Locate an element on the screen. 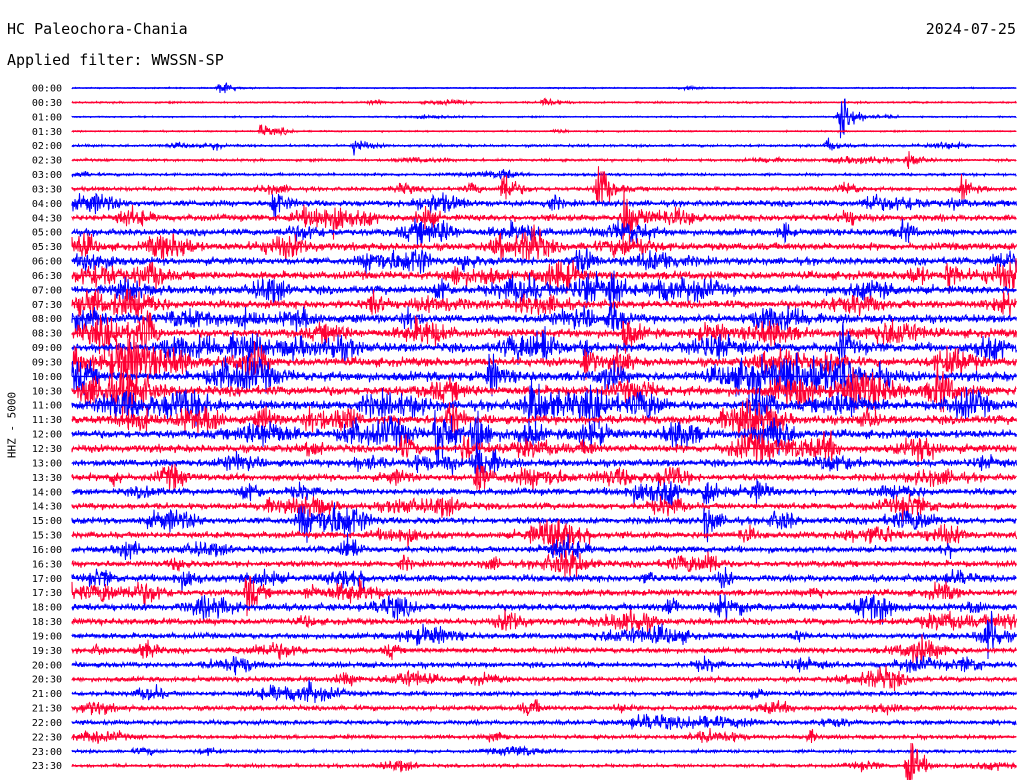 This screenshot has width=1024, height=780. row-time-label: 18:00 is located at coordinates (47, 608).